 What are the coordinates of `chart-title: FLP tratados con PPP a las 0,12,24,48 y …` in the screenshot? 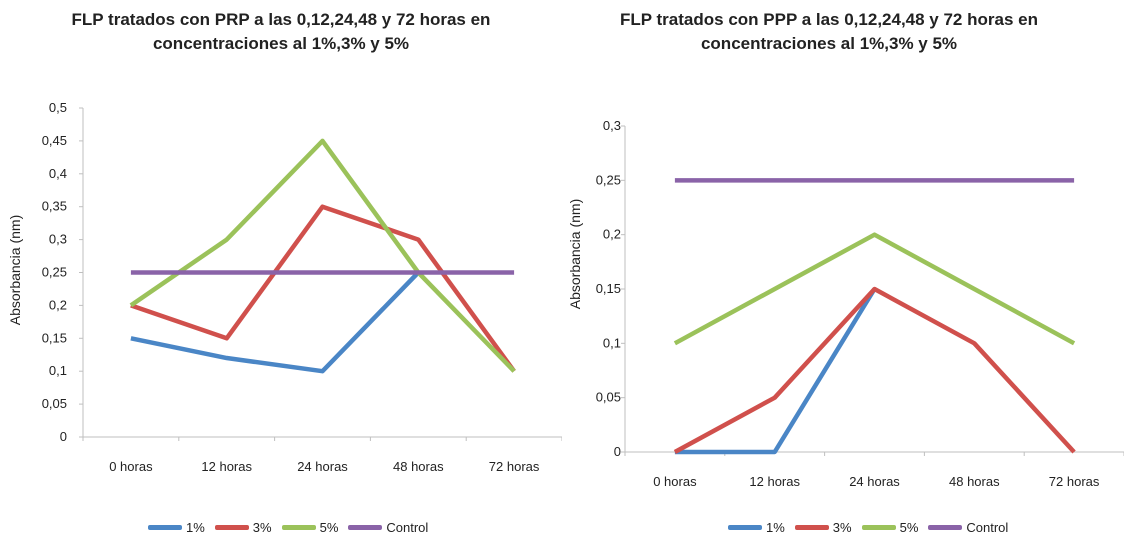 It's located at (829, 31).